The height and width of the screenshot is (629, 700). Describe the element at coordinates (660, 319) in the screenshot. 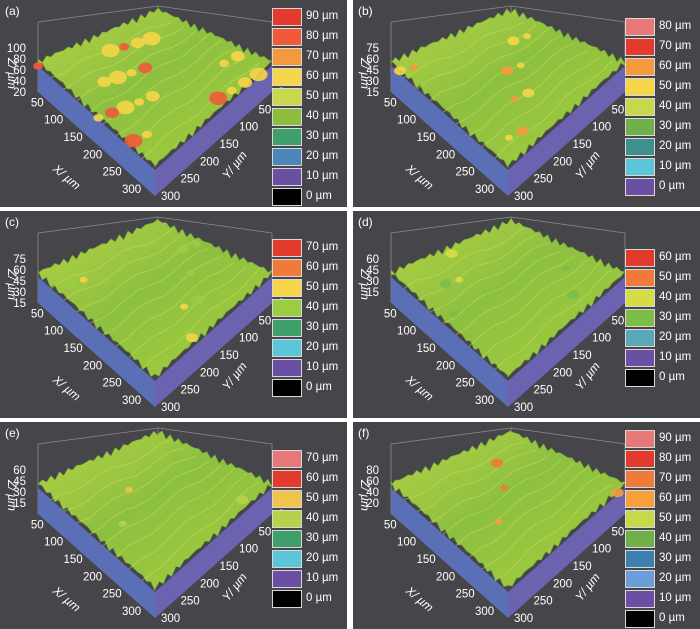

I see `color-legend: 60 µm 50 µm 40 µm 30 µm 20 µm 10 µm 0 µm` at that location.